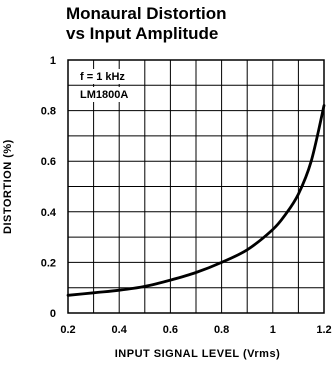 This screenshot has height=370, width=333. What do you see at coordinates (67, 330) in the screenshot?
I see `x-tick-label: 0.2` at bounding box center [67, 330].